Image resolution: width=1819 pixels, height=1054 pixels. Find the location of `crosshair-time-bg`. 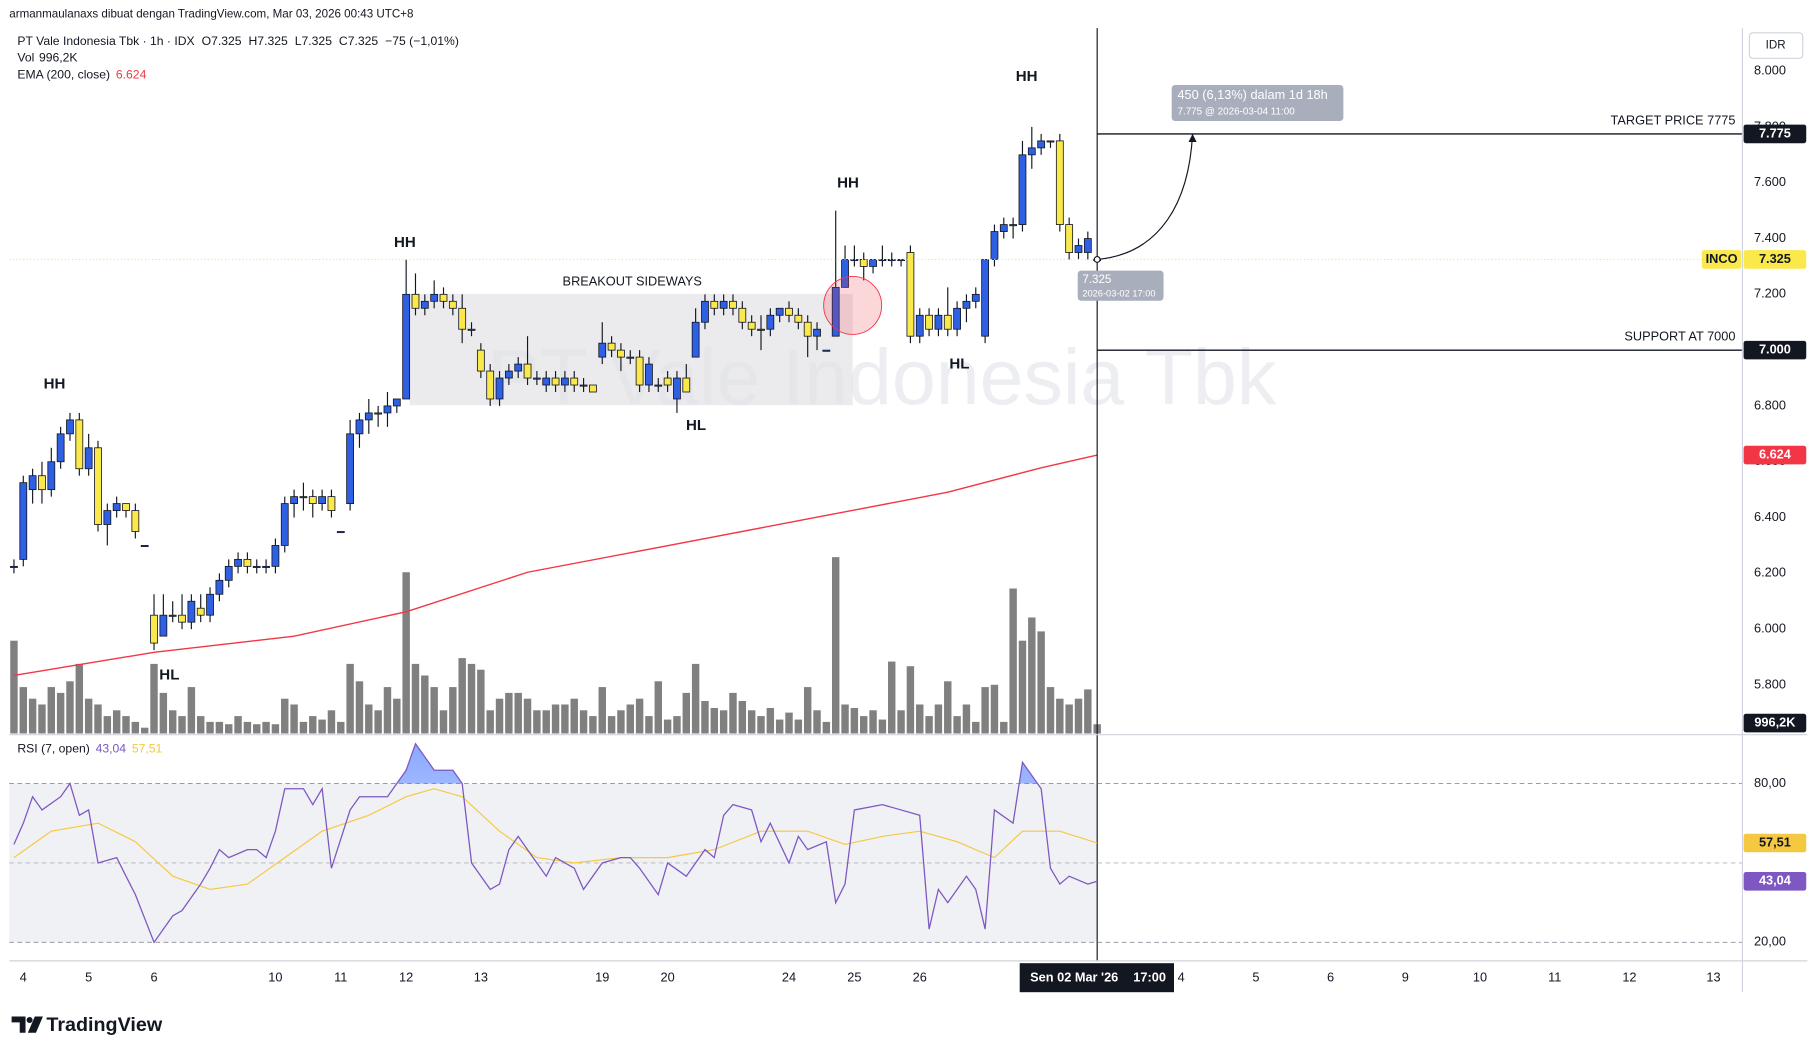

crosshair-time-bg is located at coordinates (1096, 978).